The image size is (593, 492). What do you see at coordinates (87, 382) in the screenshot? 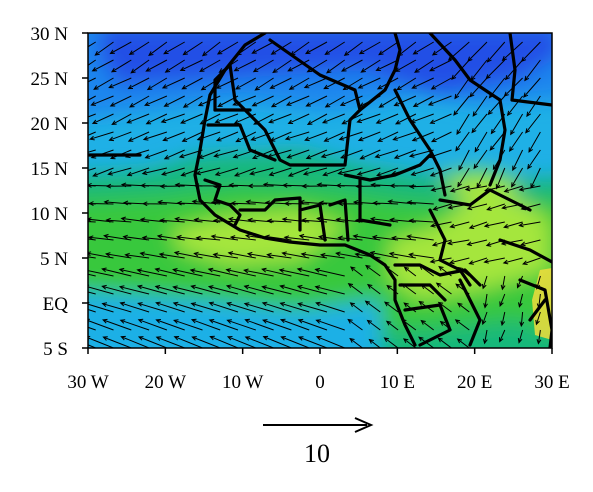
I see `x-tick-label: 30 W` at bounding box center [87, 382].